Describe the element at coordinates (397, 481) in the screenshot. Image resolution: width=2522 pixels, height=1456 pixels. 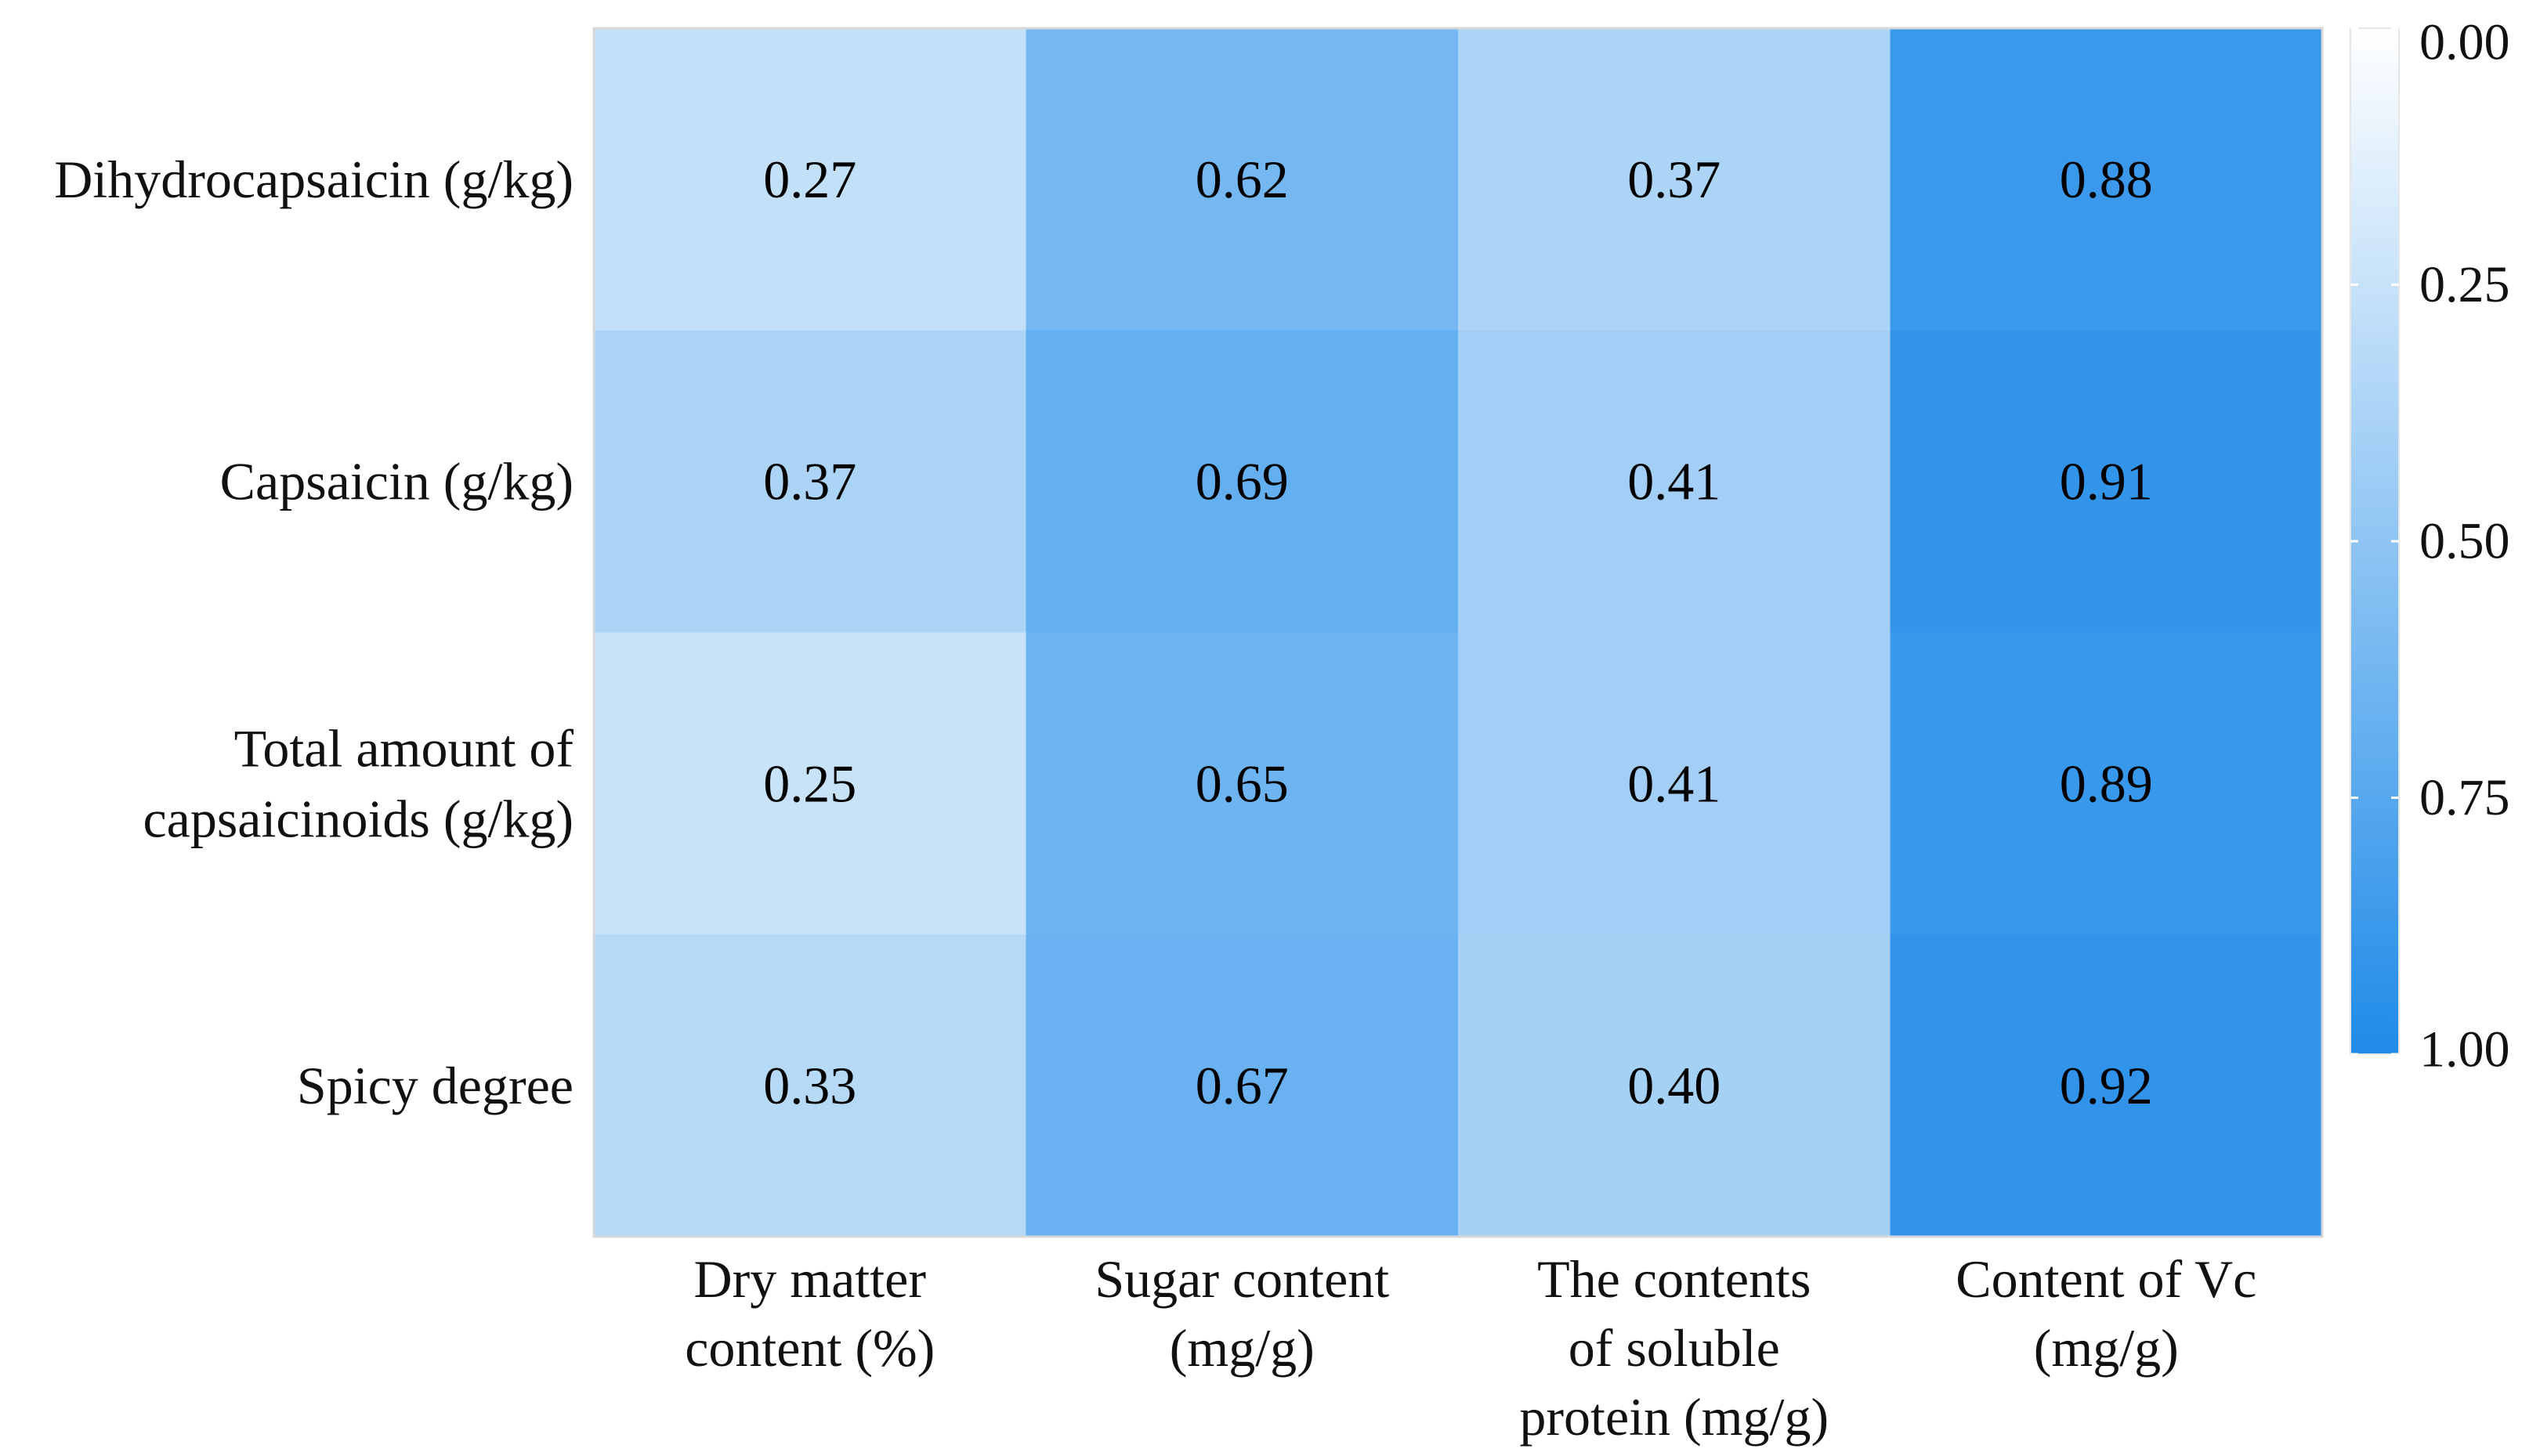
I see `row-label: Capsaicin (g/kg)` at that location.